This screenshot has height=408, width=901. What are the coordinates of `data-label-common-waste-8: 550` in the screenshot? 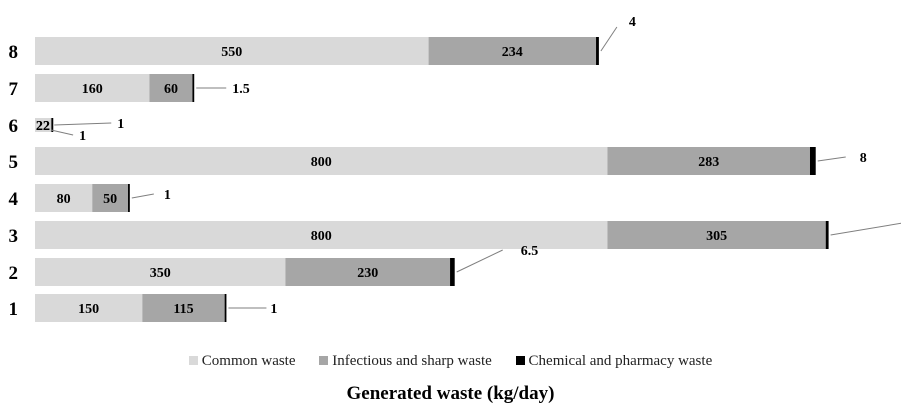 It's located at (231, 52).